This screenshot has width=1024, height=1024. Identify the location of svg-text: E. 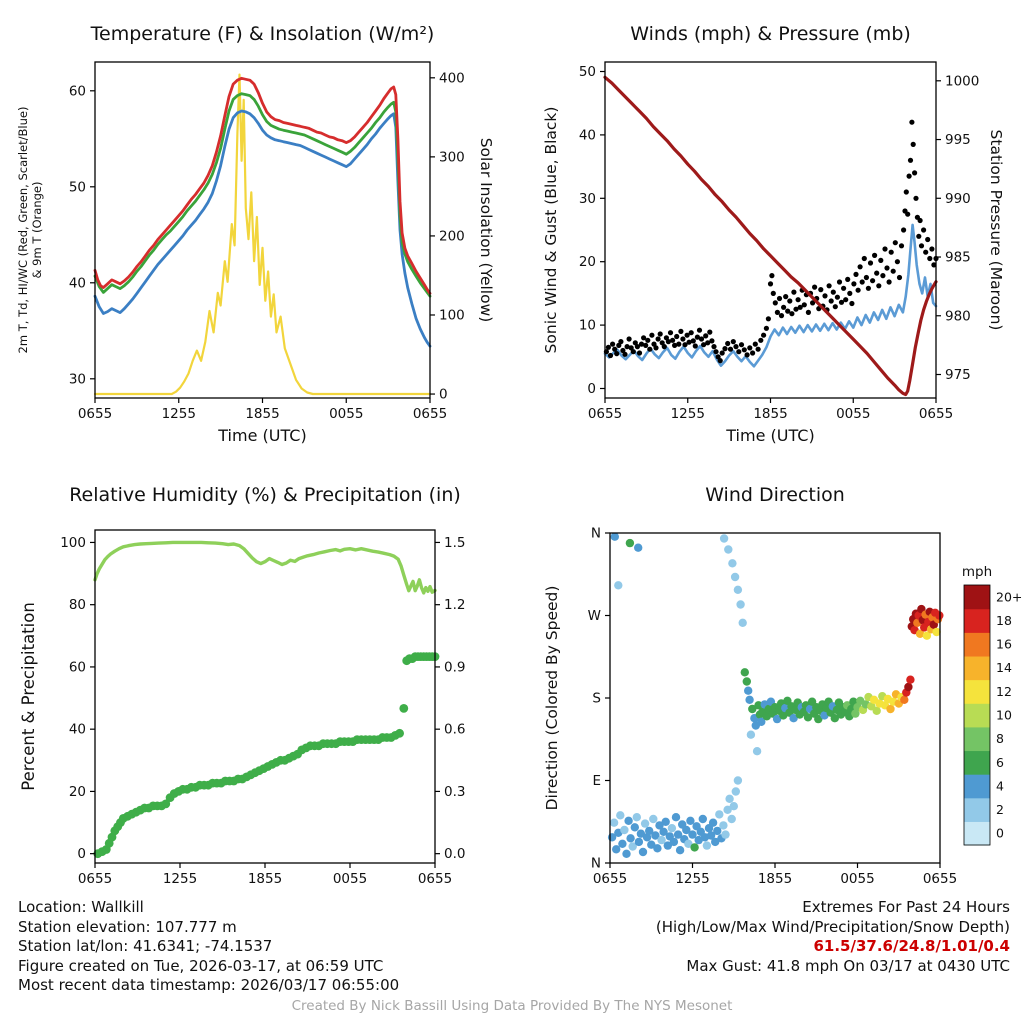
(596, 781).